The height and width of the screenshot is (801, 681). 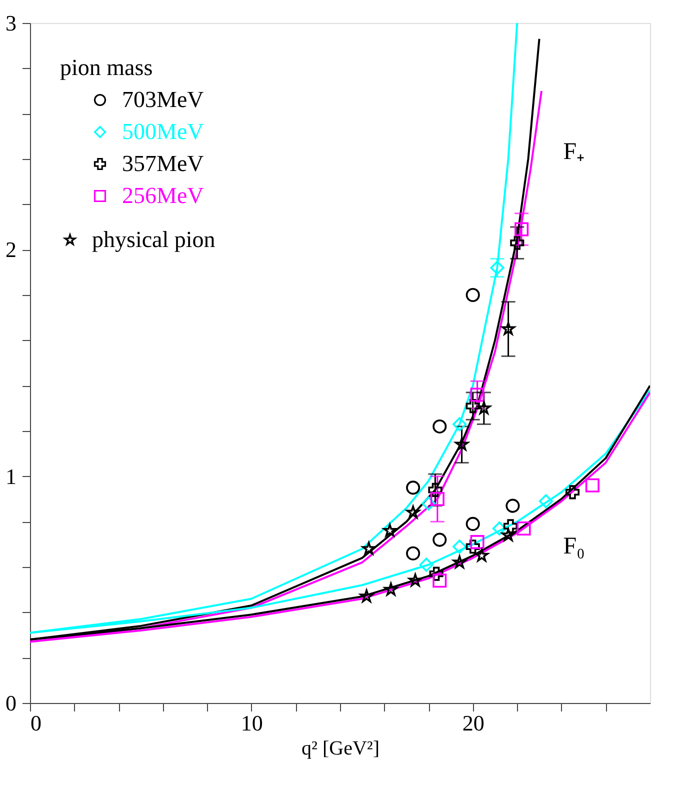 What do you see at coordinates (251, 723) in the screenshot?
I see `x-tick-label: 10` at bounding box center [251, 723].